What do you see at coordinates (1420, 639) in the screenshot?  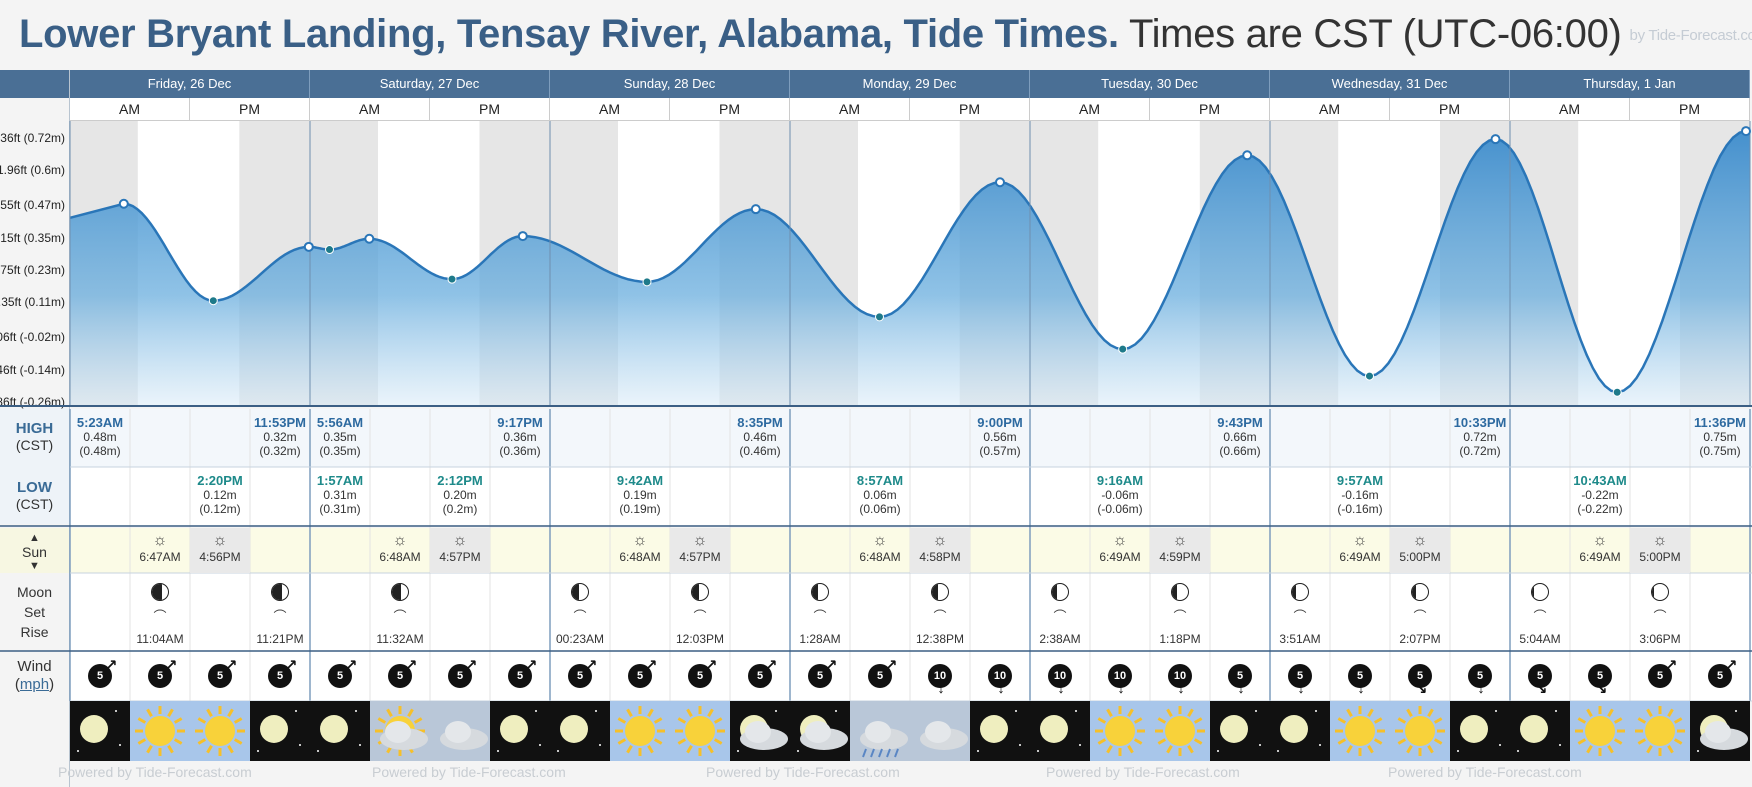 I see `moonrise-time: 2:07PM` at bounding box center [1420, 639].